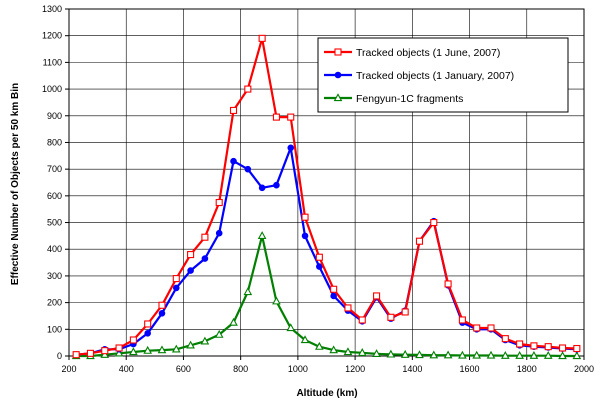 The height and width of the screenshot is (402, 604). What do you see at coordinates (470, 369) in the screenshot?
I see `x-tick-label: 1600` at bounding box center [470, 369].